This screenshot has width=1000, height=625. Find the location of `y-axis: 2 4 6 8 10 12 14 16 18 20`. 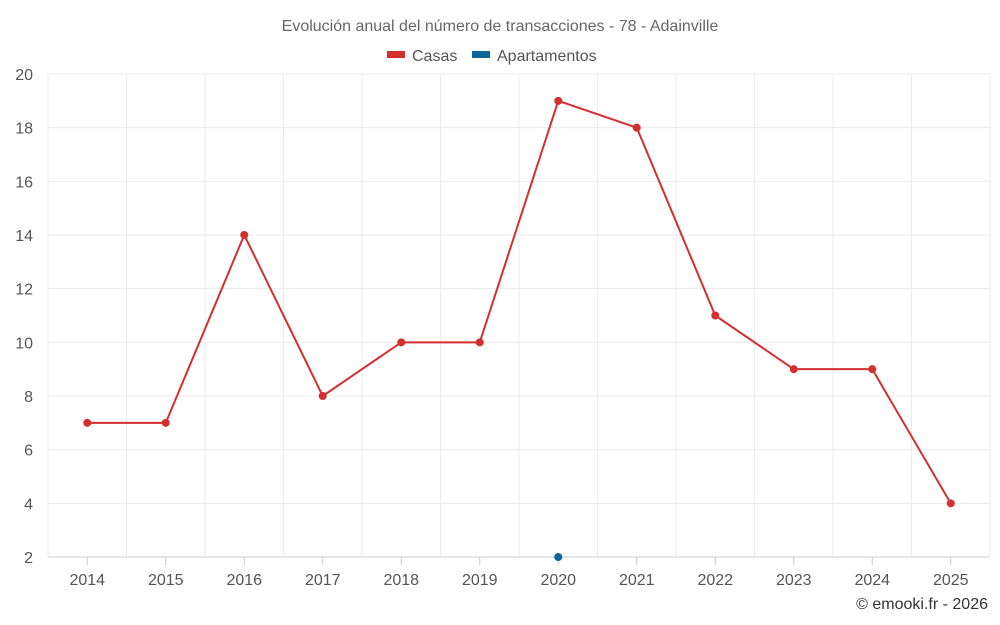

y-axis: 2 4 6 8 10 12 14 16 18 20 is located at coordinates (24, 317).